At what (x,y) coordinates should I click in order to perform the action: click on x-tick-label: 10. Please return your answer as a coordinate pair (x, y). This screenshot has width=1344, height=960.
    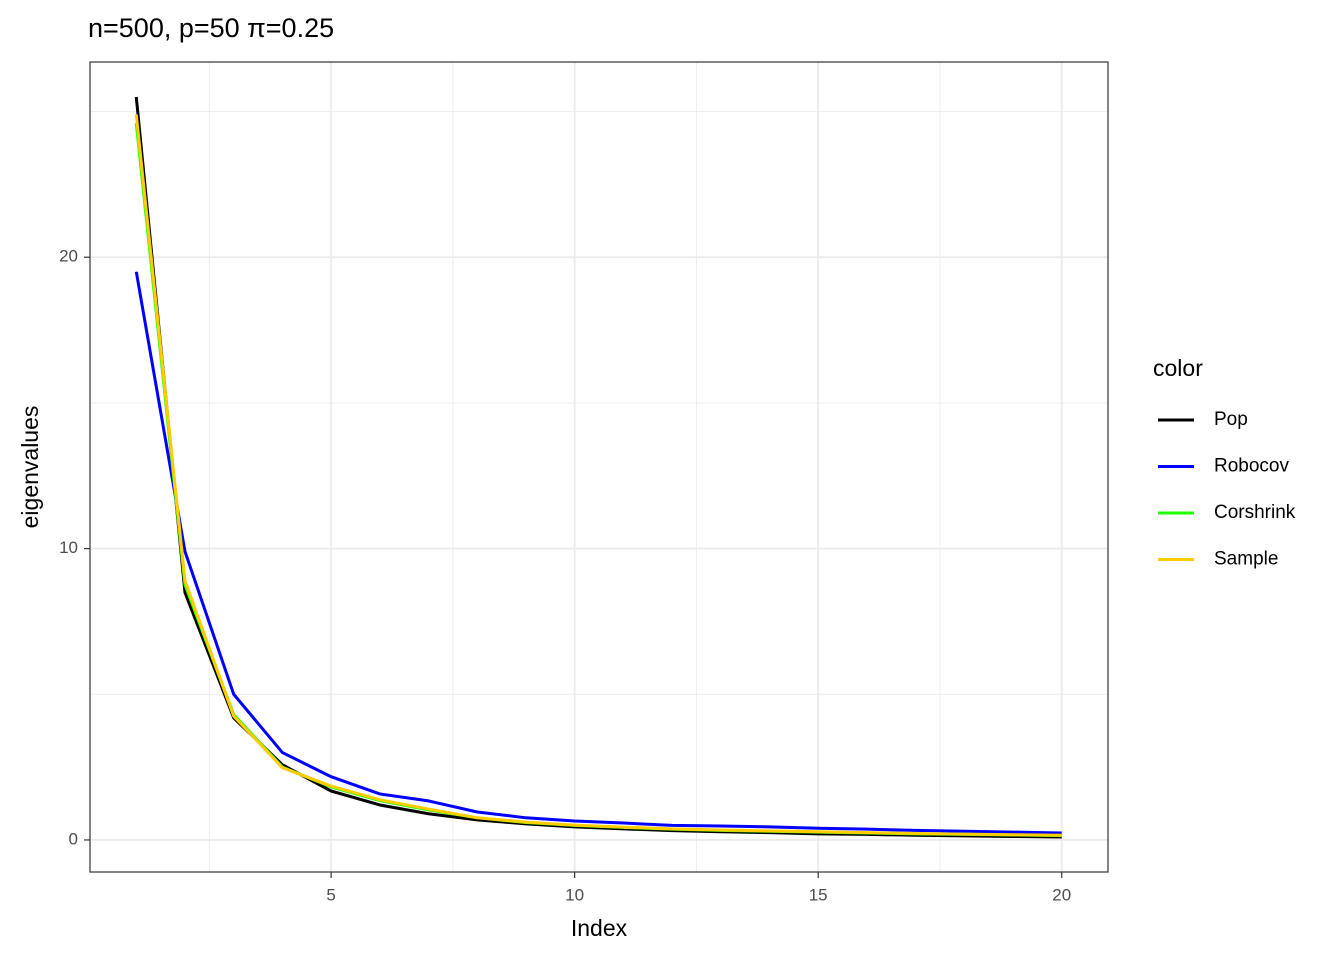
    Looking at the image, I should click on (574, 894).